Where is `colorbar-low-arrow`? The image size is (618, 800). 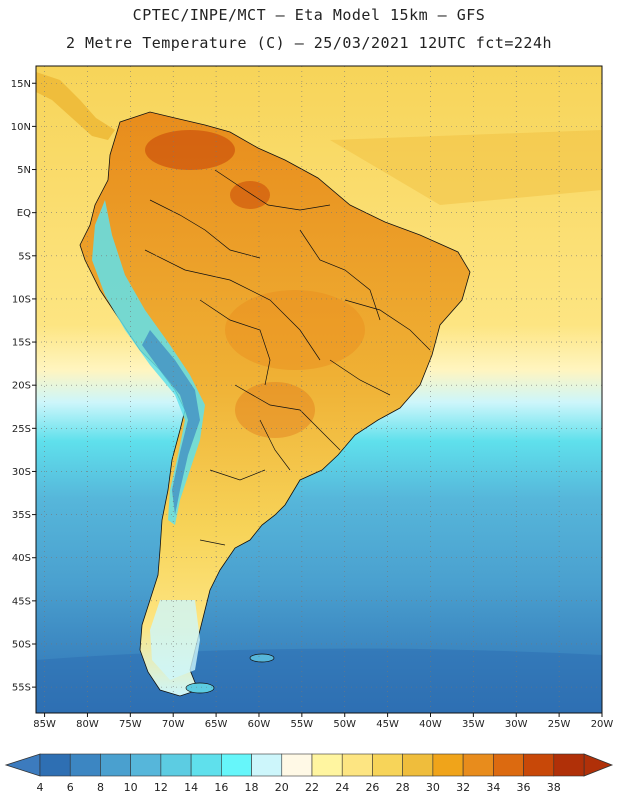 colorbar-low-arrow is located at coordinates (22, 765).